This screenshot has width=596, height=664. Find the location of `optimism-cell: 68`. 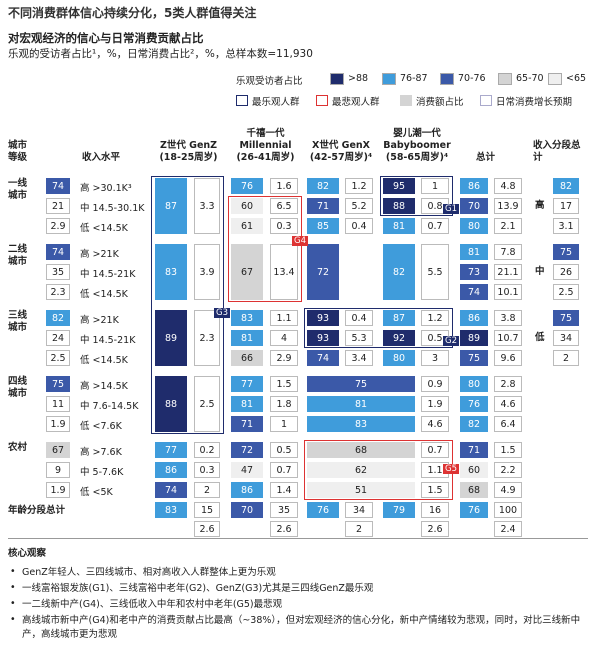

optimism-cell: 68 is located at coordinates (361, 450).